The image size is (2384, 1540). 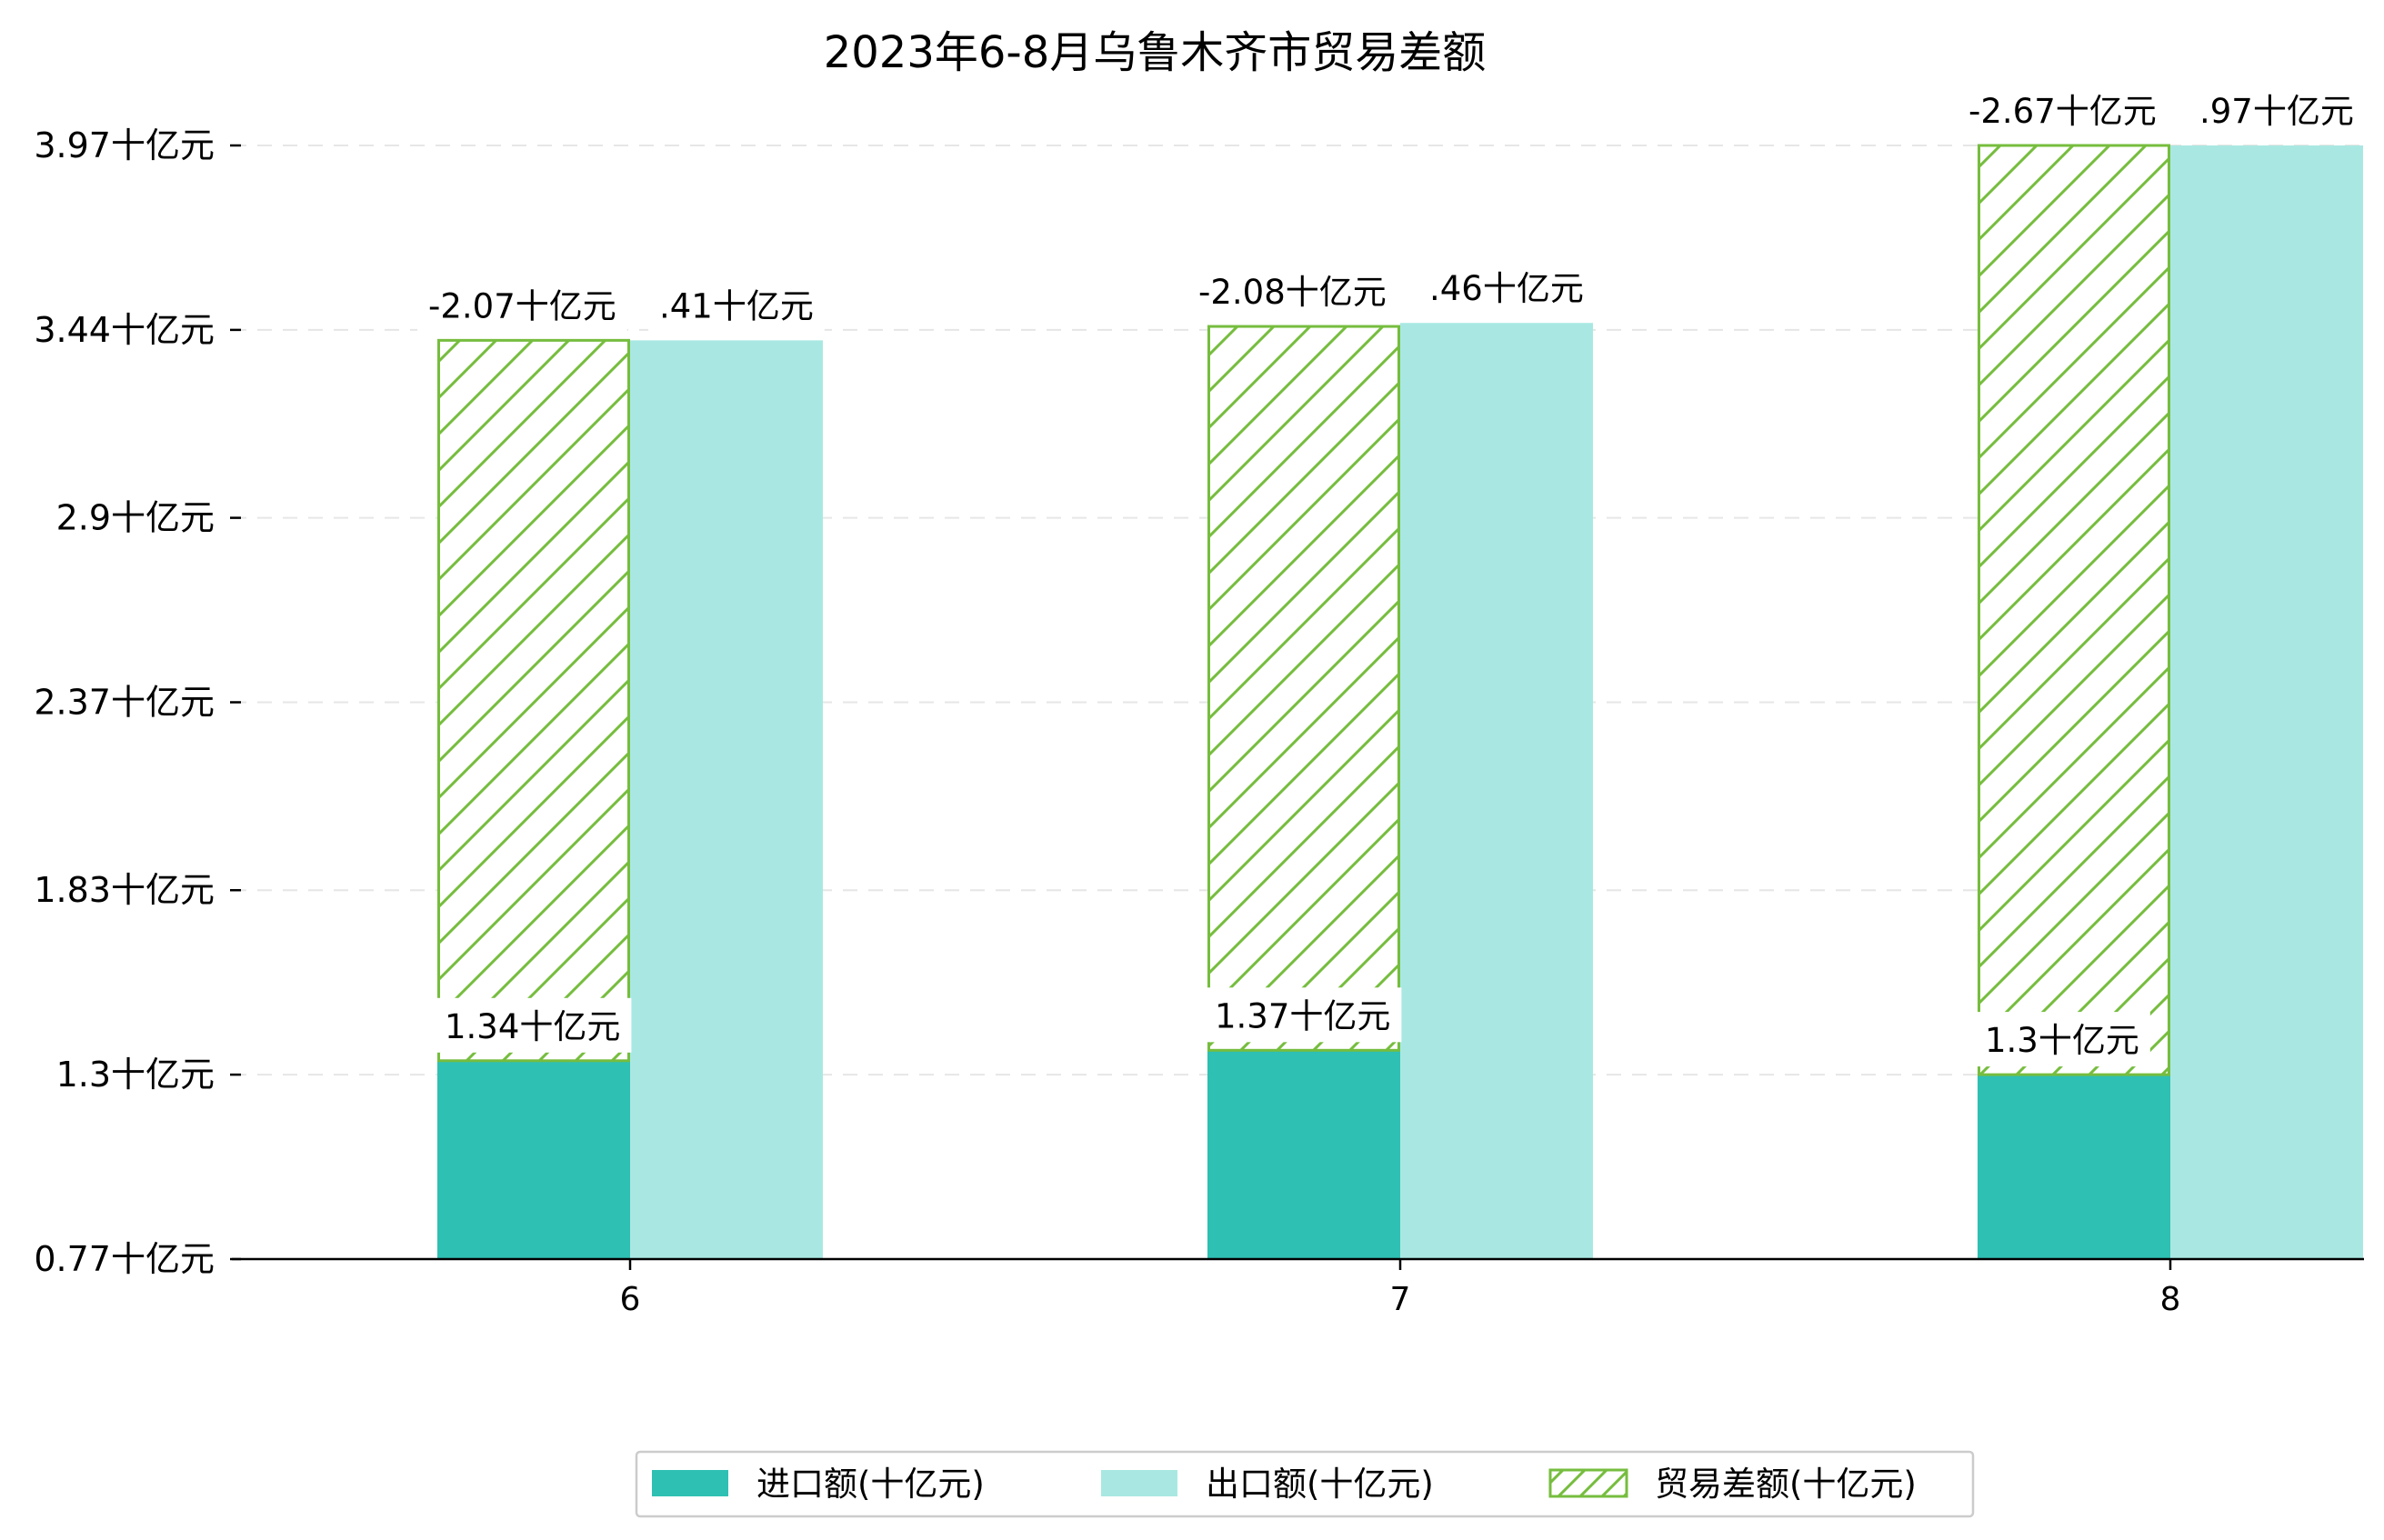 What do you see at coordinates (135, 1075) in the screenshot?
I see `y-tick-label: 1.3十亿元` at bounding box center [135, 1075].